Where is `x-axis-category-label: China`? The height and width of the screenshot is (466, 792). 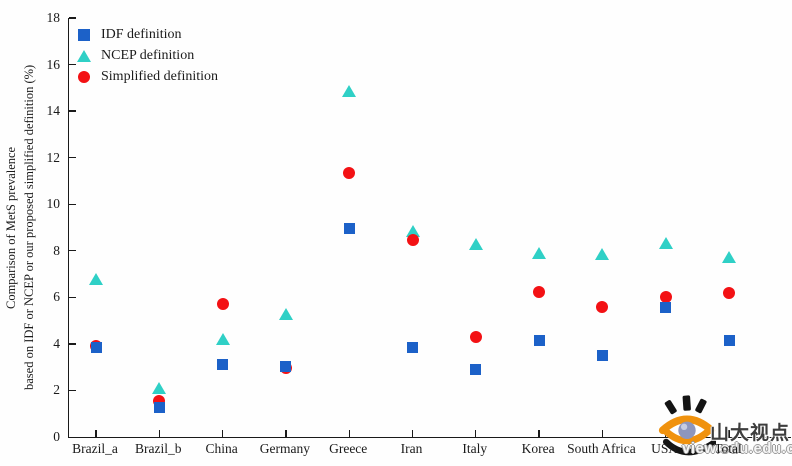 x-axis-category-label: China is located at coordinates (221, 448).